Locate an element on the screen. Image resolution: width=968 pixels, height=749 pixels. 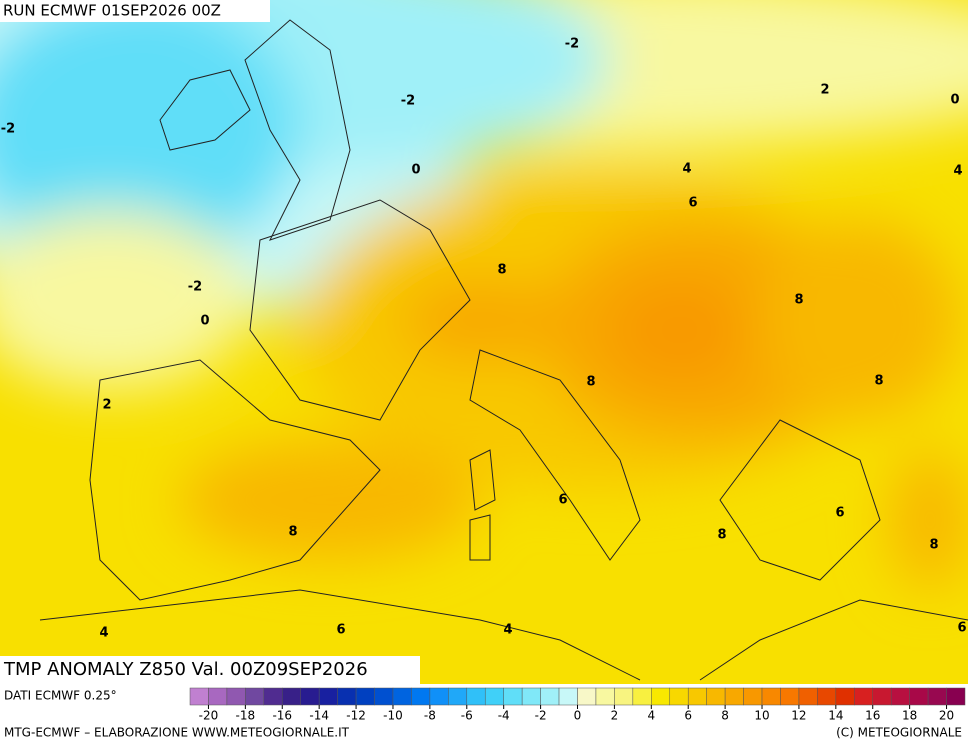
colorbar-tick-label: -12 is located at coordinates (356, 716).